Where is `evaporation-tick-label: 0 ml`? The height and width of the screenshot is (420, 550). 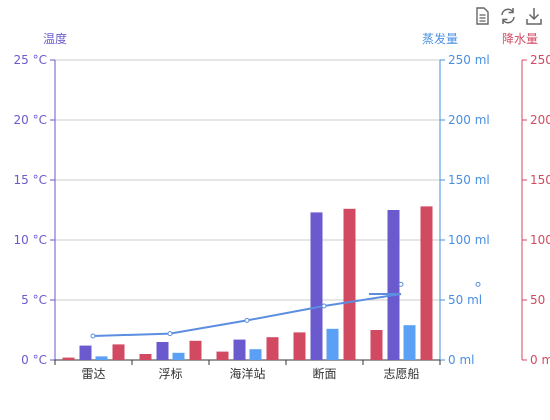 evaporation-tick-label: 0 ml is located at coordinates (461, 360).